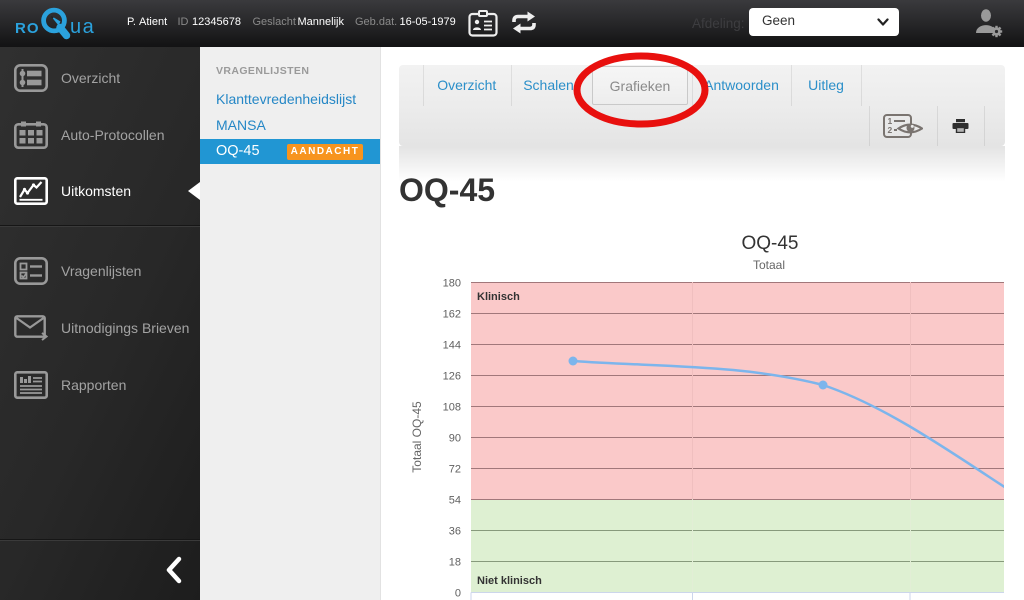  Describe the element at coordinates (452, 408) in the screenshot. I see `svg-text: 108` at that location.